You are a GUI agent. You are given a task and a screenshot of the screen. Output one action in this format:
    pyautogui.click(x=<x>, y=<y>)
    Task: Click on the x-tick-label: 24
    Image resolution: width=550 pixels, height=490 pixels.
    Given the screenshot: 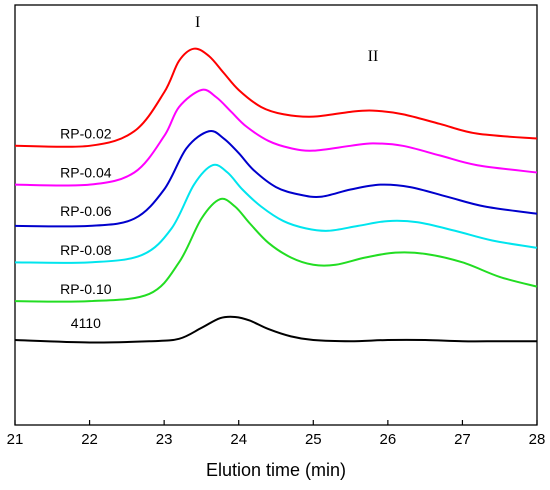 What is the action you would take?
    pyautogui.click(x=238, y=439)
    